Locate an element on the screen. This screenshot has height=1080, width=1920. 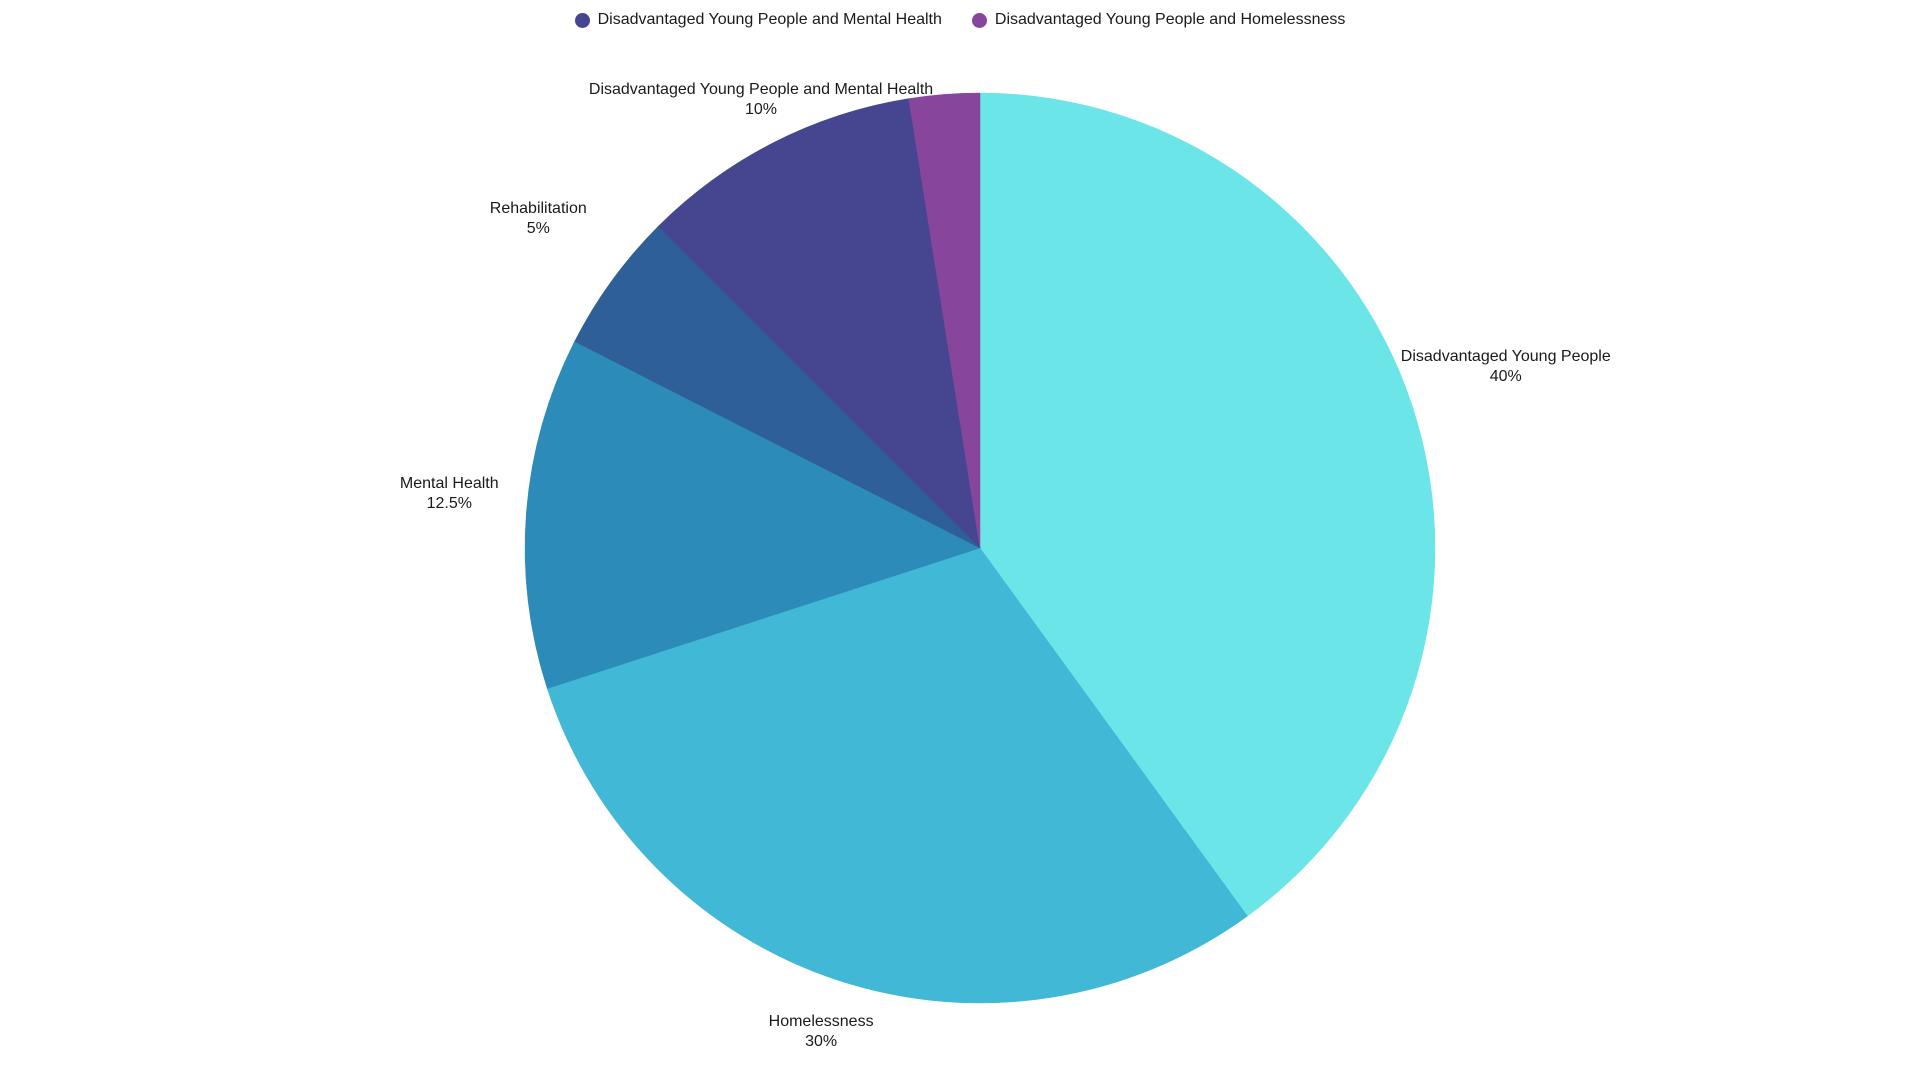
slice-label-value: 5% is located at coordinates (538, 229).